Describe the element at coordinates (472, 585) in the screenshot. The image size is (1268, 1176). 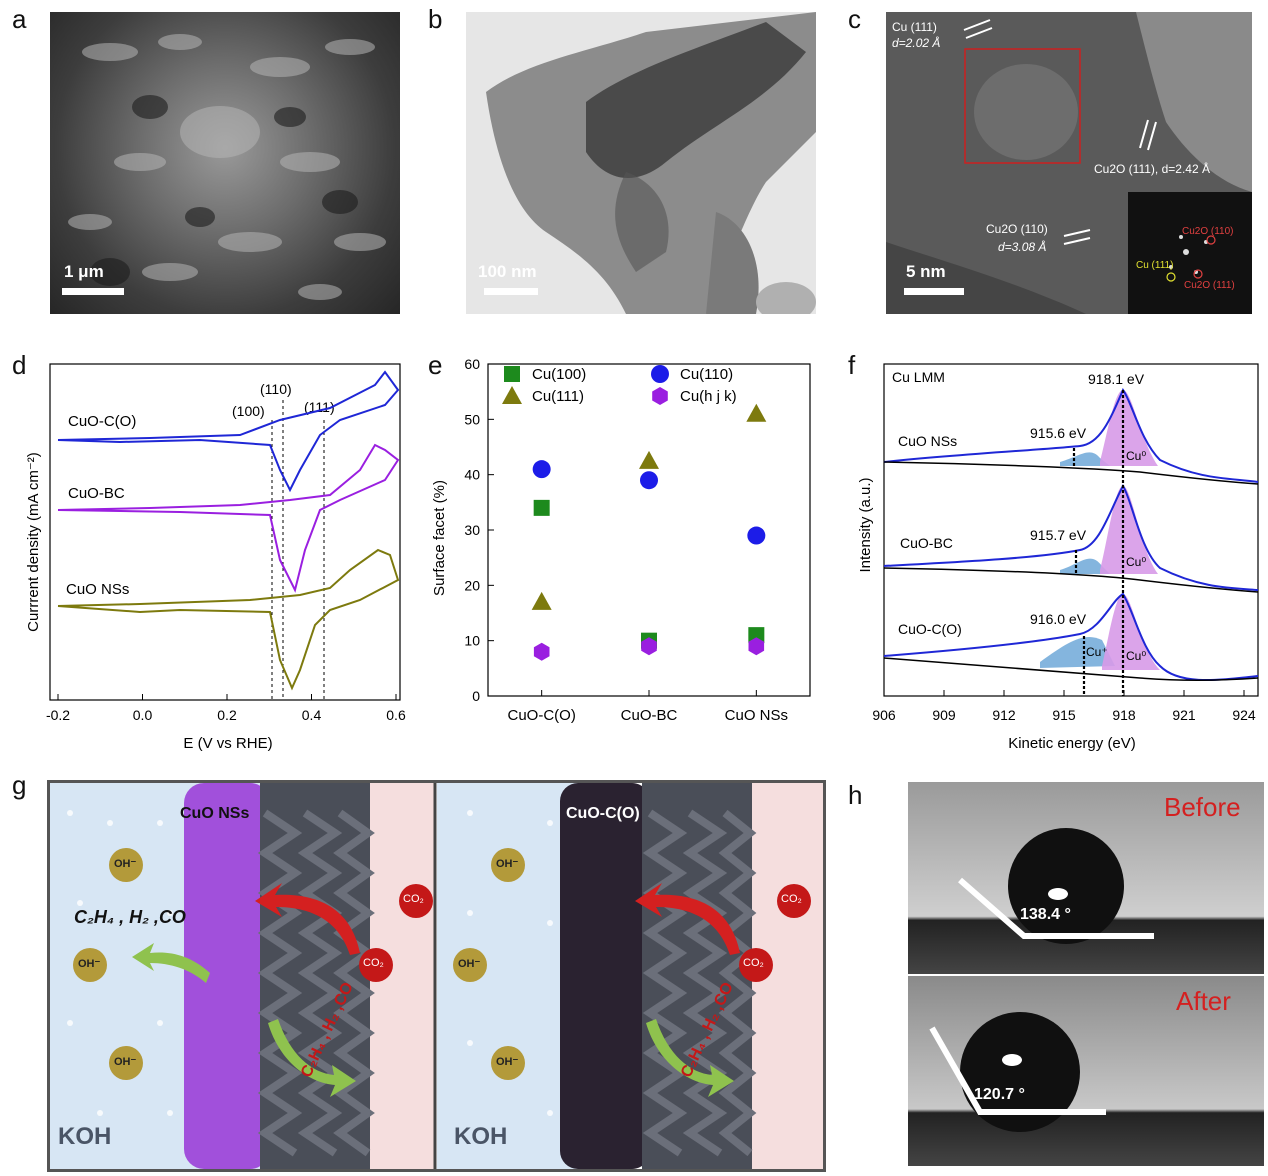
I see `facet-y-tick-label: 20` at that location.